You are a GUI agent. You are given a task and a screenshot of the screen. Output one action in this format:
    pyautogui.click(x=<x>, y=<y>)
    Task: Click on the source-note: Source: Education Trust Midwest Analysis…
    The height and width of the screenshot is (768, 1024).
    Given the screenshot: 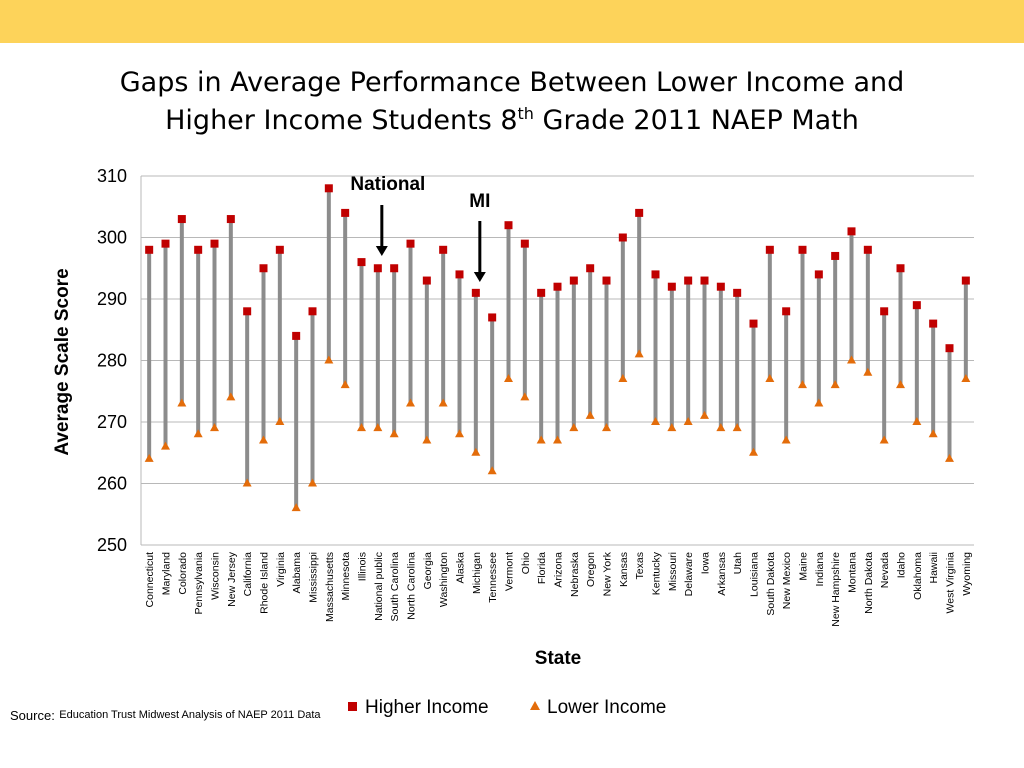 What is the action you would take?
    pyautogui.click(x=165, y=716)
    